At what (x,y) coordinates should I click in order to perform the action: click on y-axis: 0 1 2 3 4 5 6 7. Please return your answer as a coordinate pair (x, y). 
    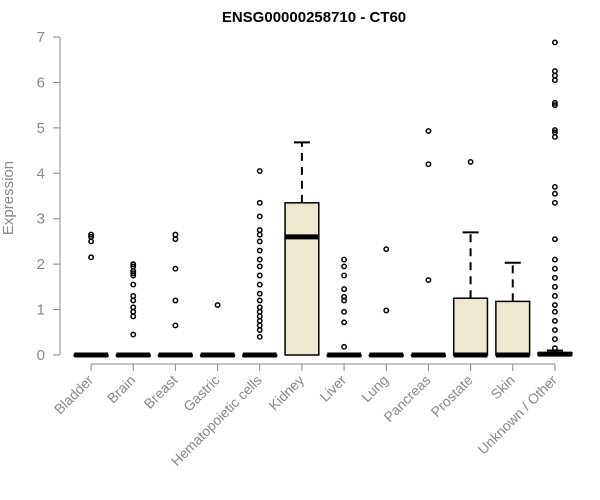
    Looking at the image, I should click on (49, 196).